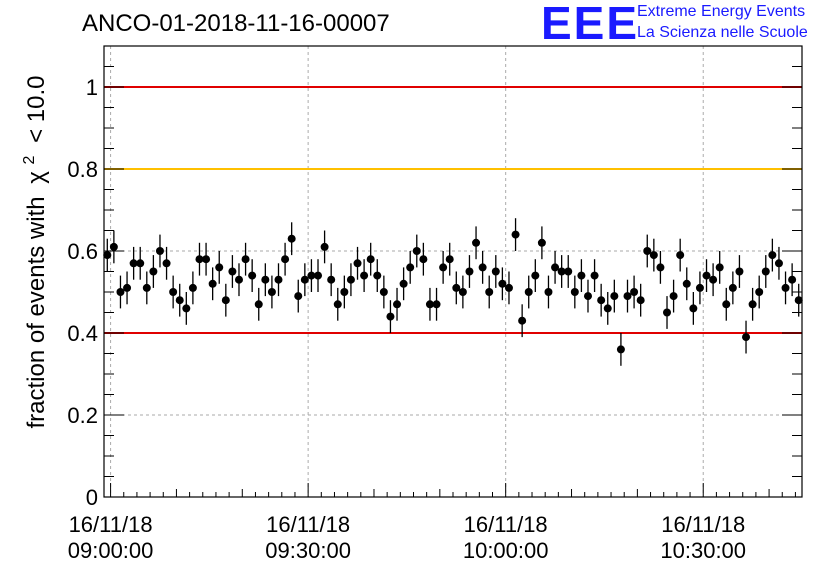 The image size is (836, 572). Describe the element at coordinates (36, 312) in the screenshot. I see `y-axis-label-prefix: fraction of events with` at that location.